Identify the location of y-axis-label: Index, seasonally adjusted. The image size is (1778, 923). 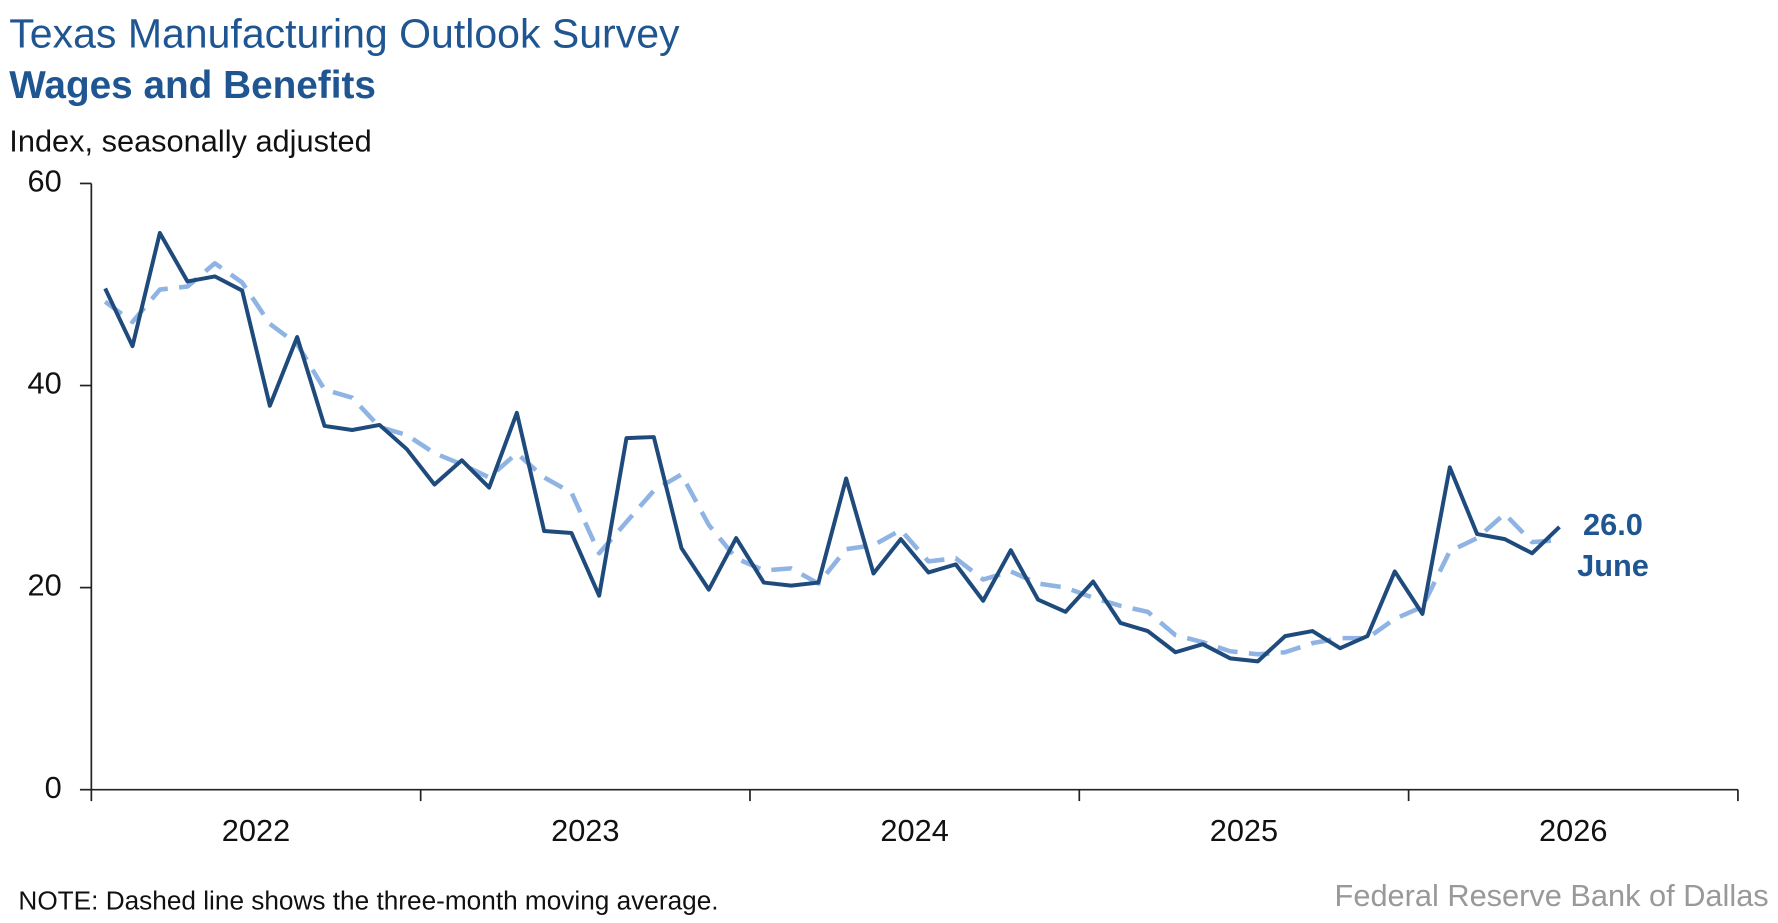
(190, 141).